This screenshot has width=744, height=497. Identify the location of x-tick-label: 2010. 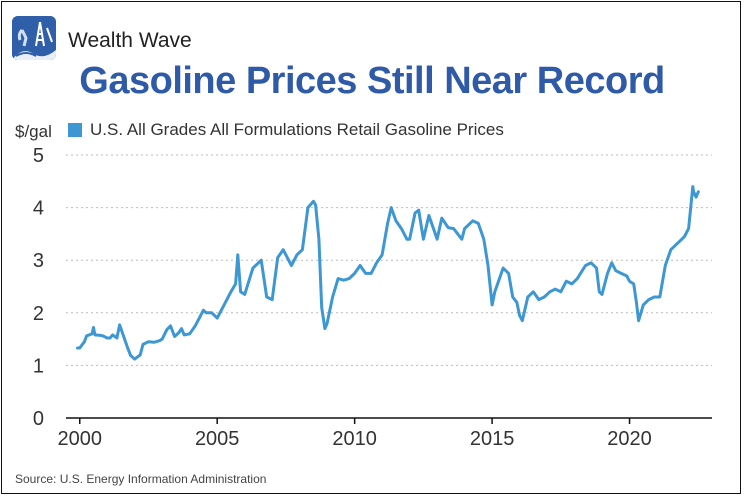
(354, 439).